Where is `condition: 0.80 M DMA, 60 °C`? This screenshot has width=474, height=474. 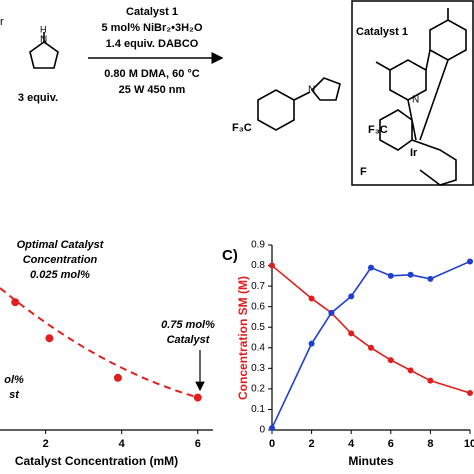
condition: 0.80 M DMA, 60 °C is located at coordinates (152, 74).